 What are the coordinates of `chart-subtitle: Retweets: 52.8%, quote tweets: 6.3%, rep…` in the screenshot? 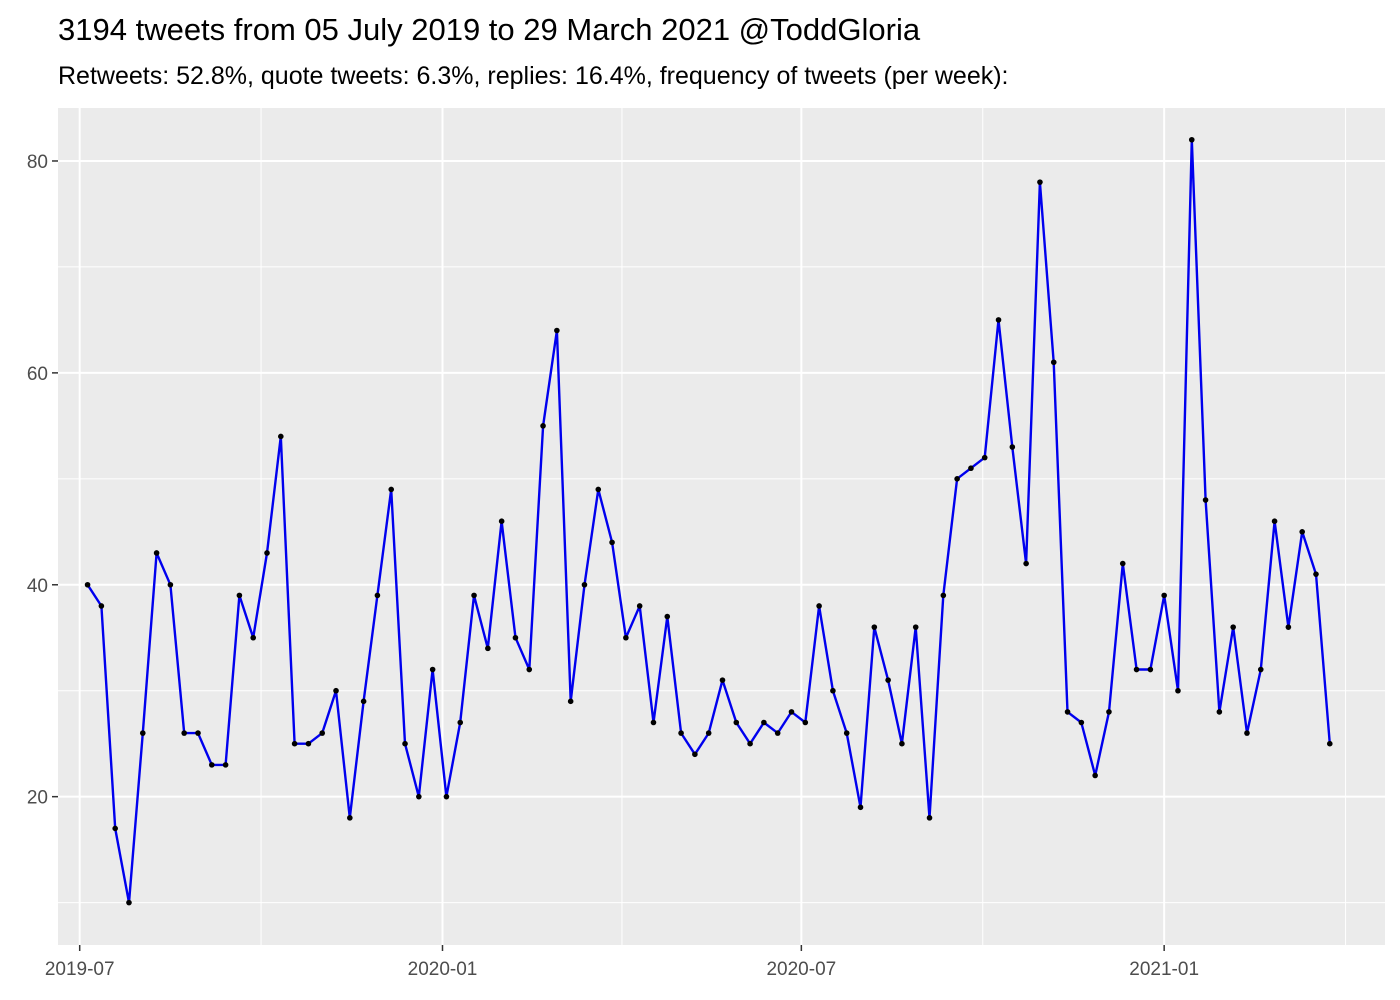 It's located at (533, 76).